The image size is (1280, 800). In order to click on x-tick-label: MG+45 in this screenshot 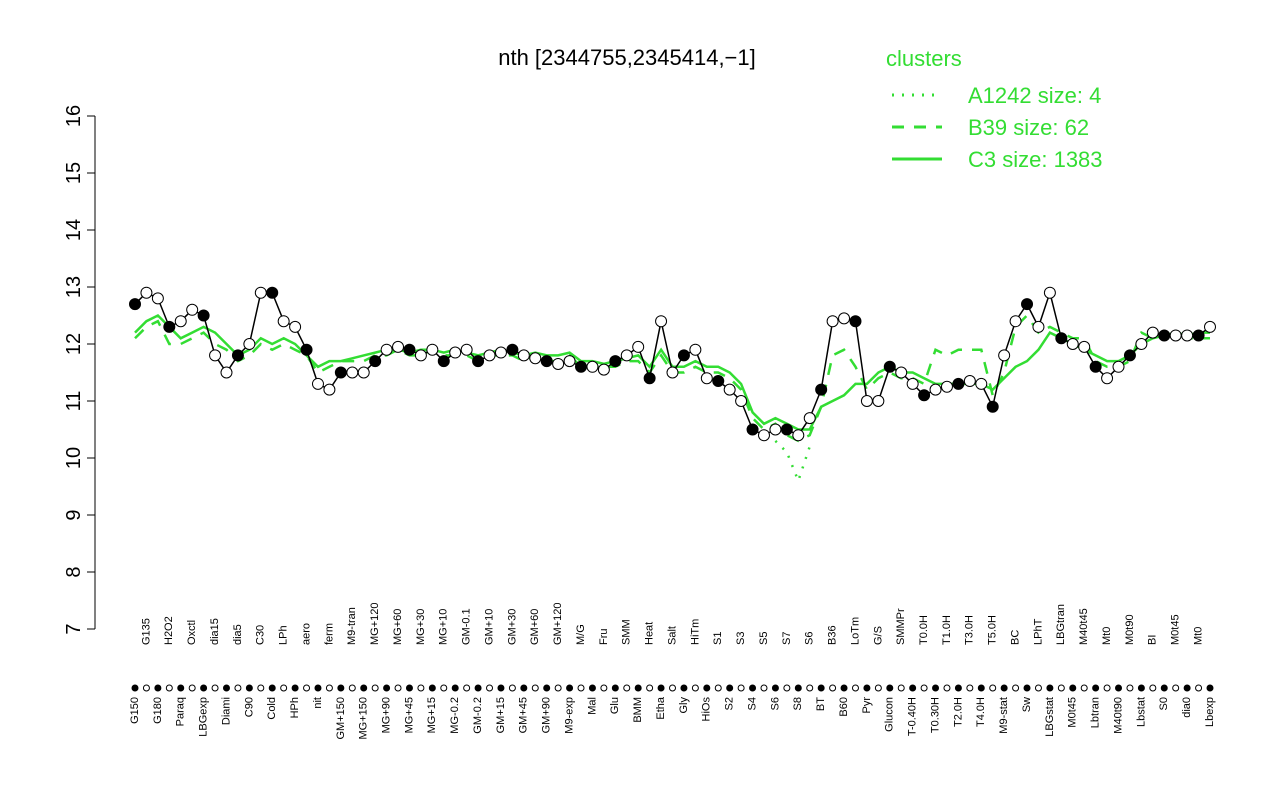, I will do `click(409, 715)`.